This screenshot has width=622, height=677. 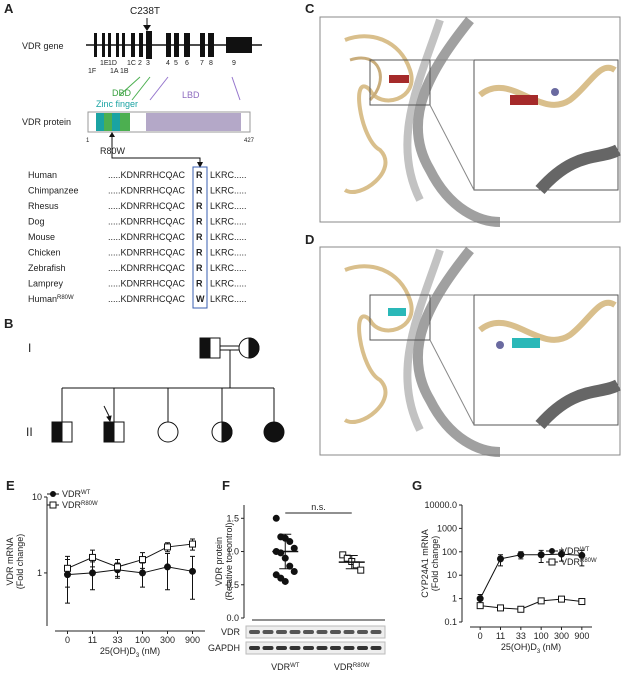 What do you see at coordinates (113, 151) in the screenshot?
I see `variant-label: R80W` at bounding box center [113, 151].